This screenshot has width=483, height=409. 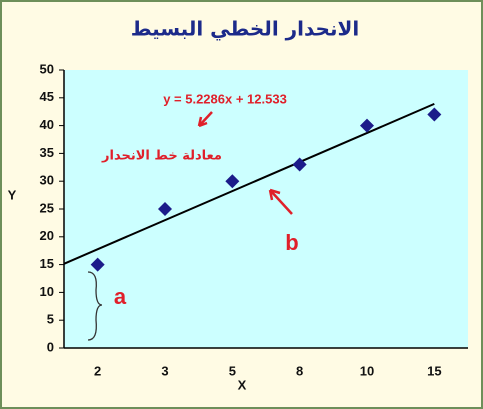 I want to click on x-tick-label: 2, so click(x=97, y=370).